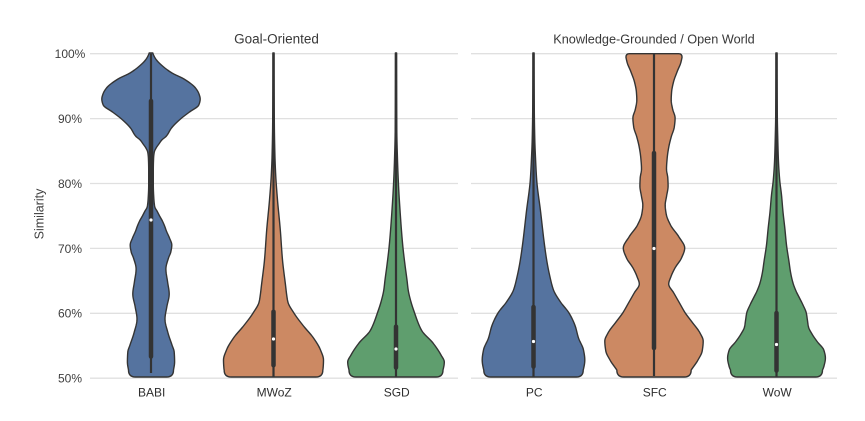 The width and height of the screenshot is (865, 421). Describe the element at coordinates (397, 393) in the screenshot. I see `svg-text: SGD` at that location.